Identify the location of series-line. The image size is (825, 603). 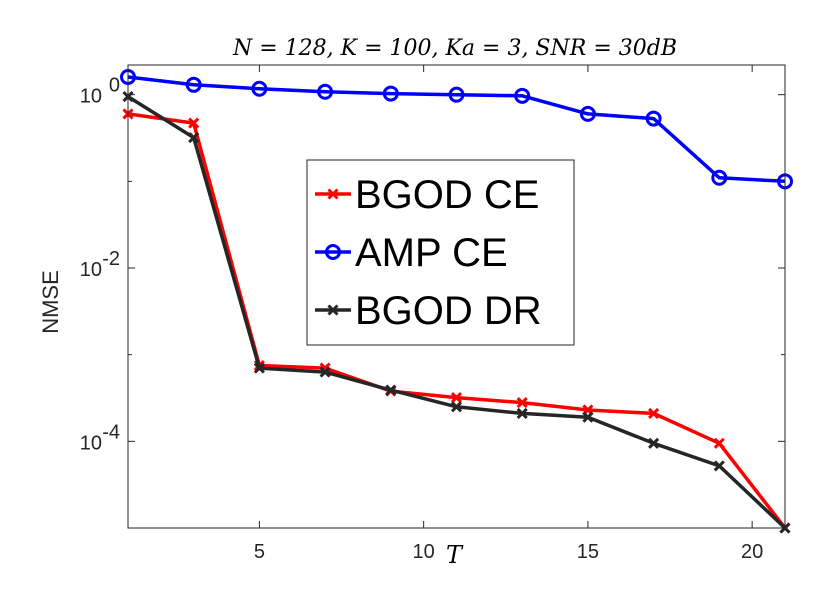
(456, 129).